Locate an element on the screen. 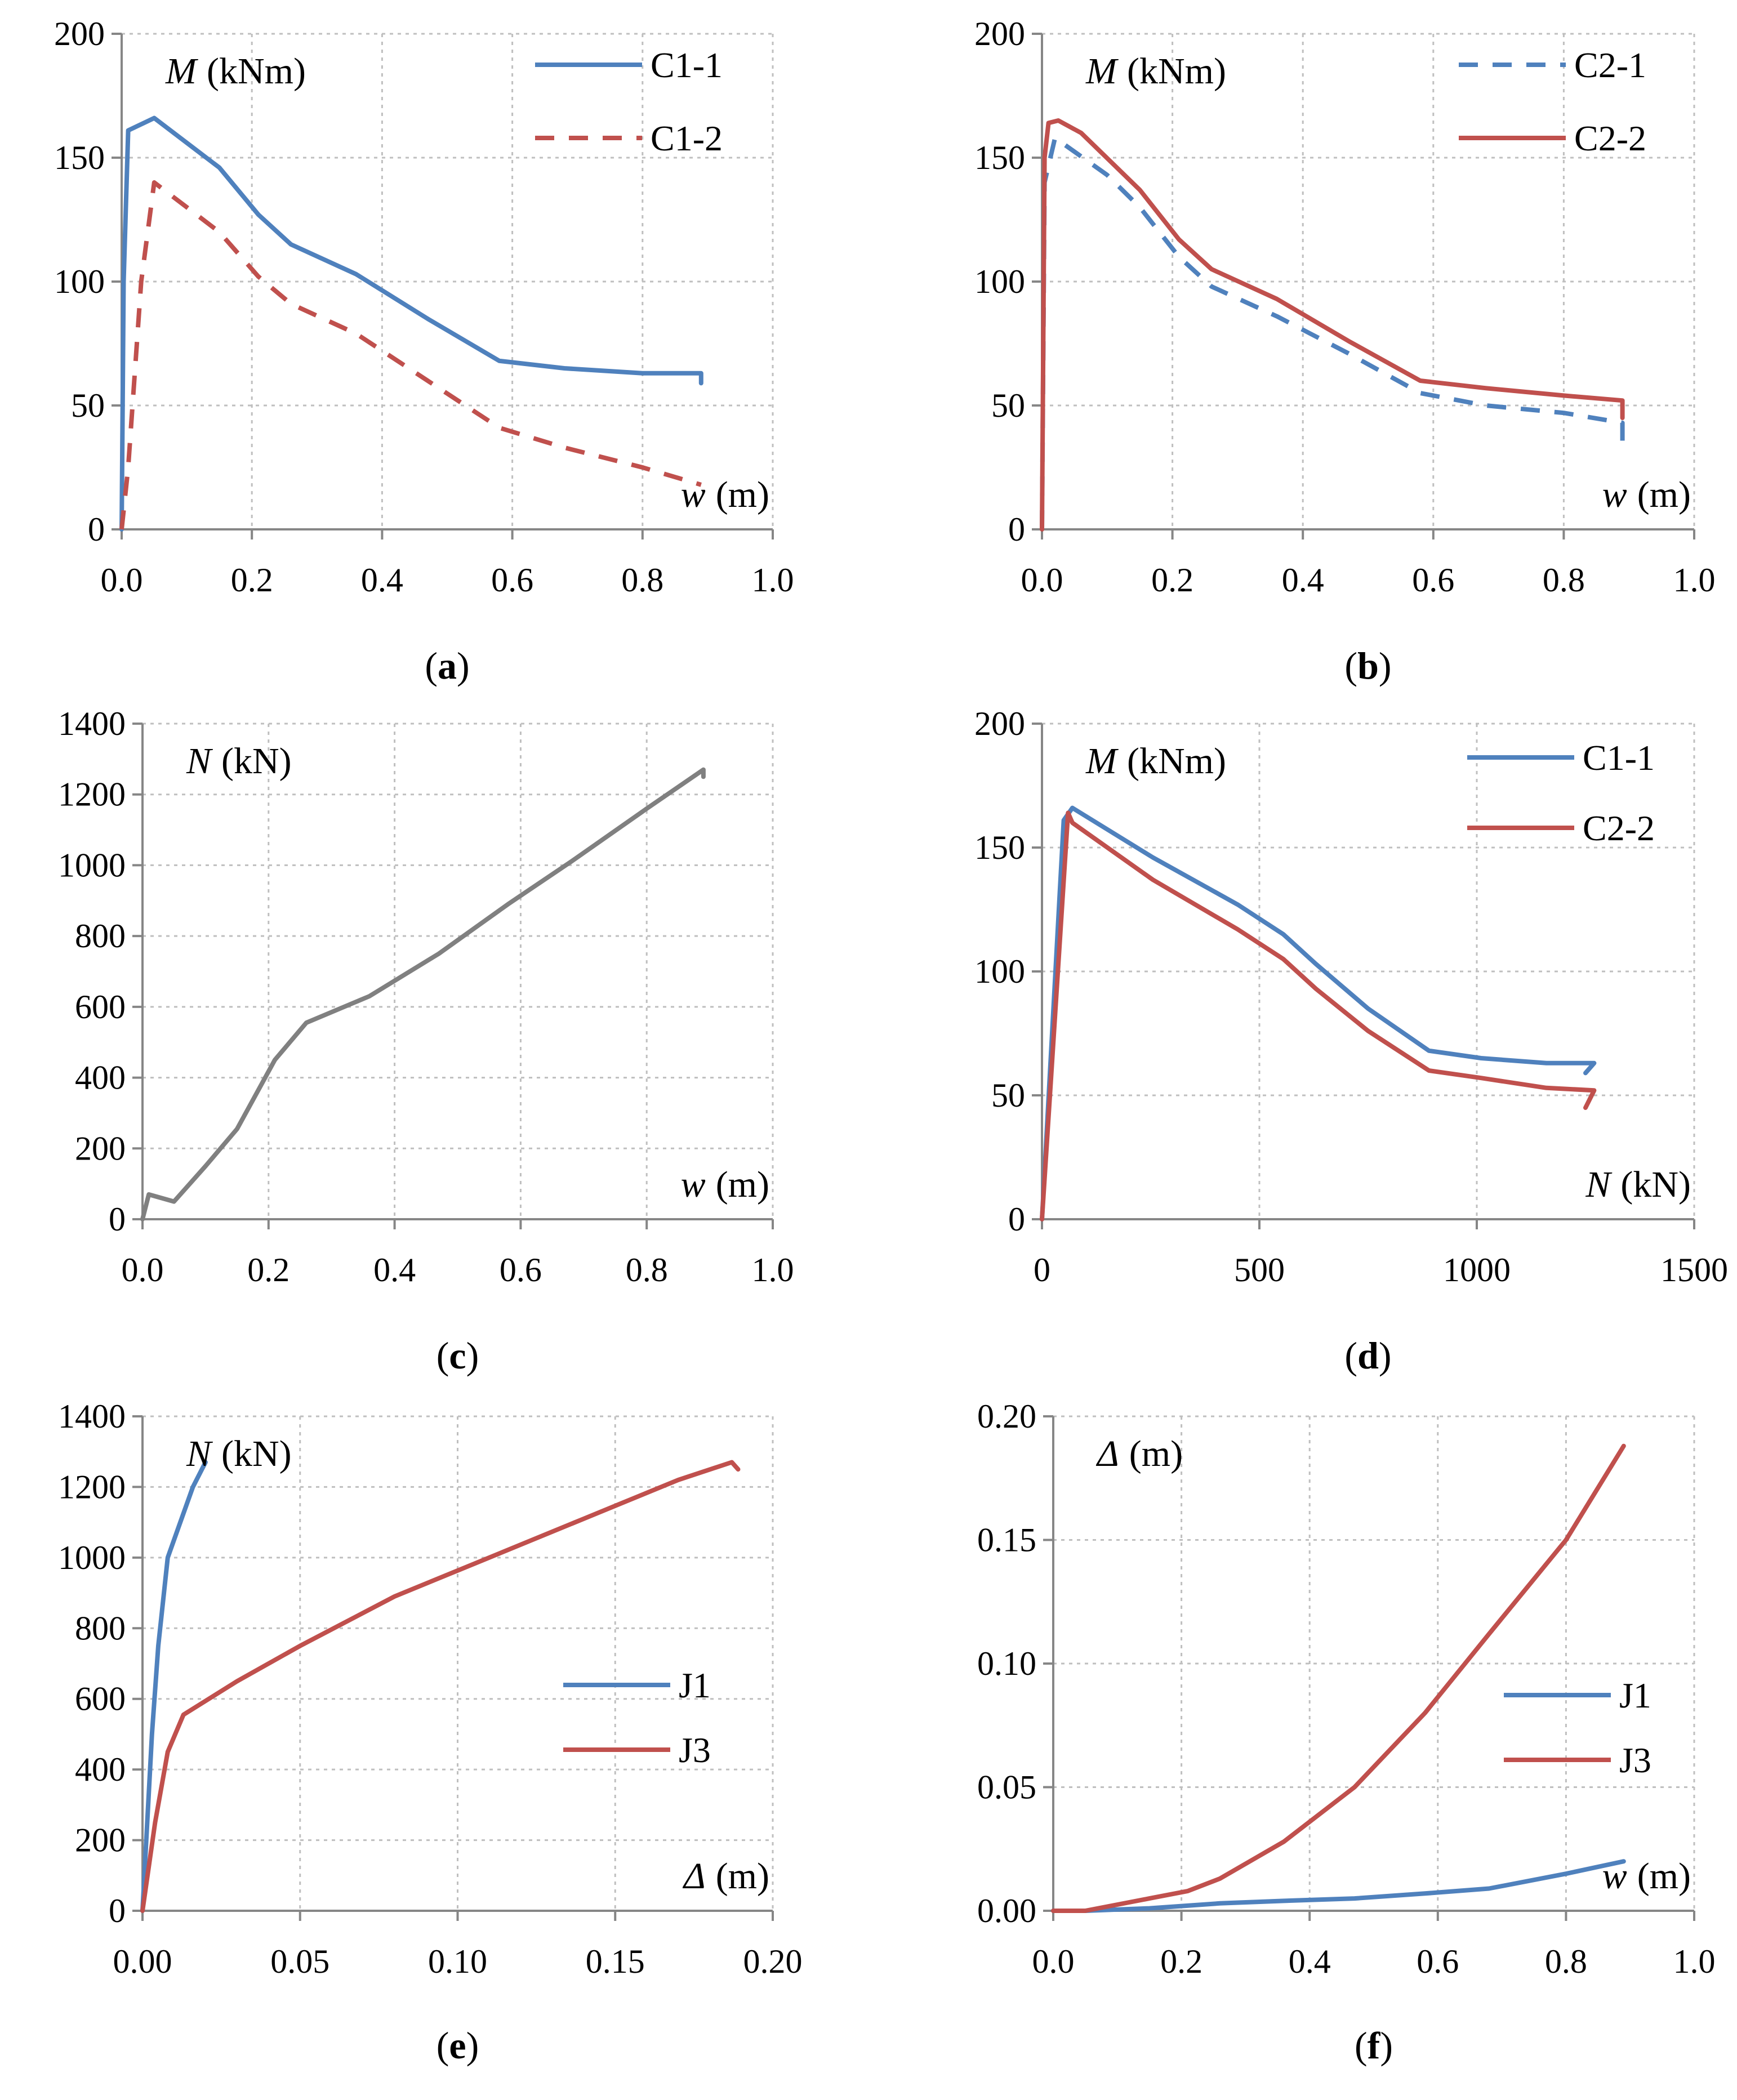 This screenshot has height=2100, width=1737. x-axis-var: N is located at coordinates (1599, 1184).